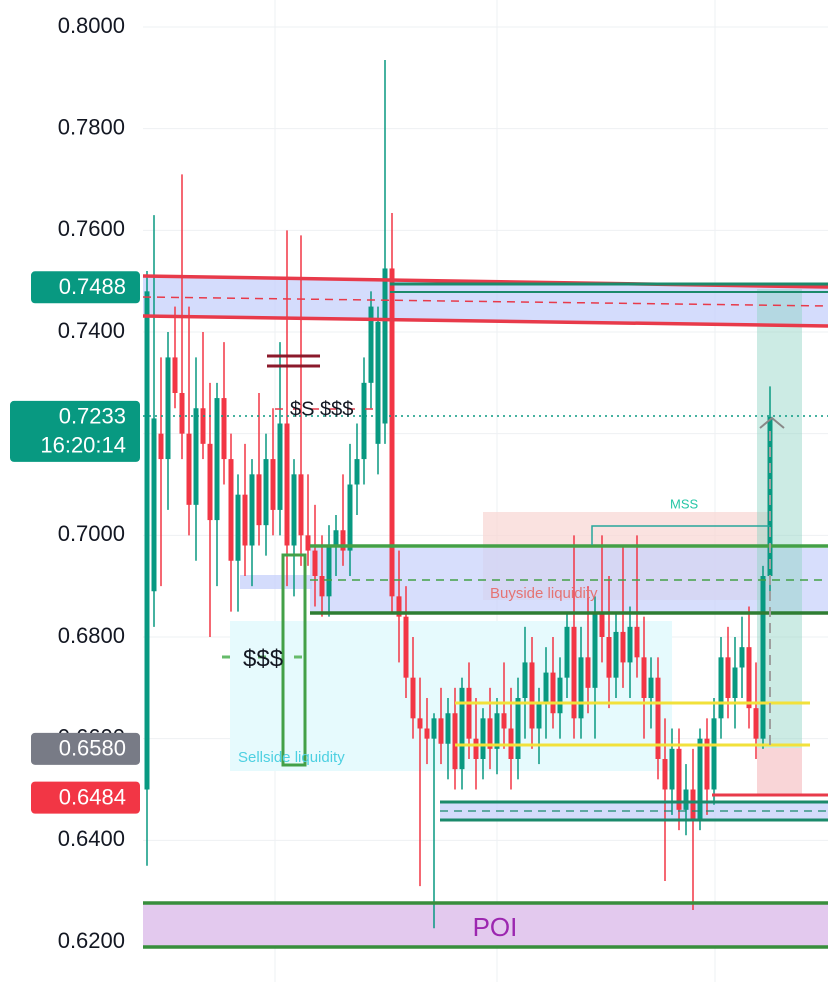 The image size is (828, 982). What do you see at coordinates (634, 811) in the screenshot?
I see `demand-zone` at bounding box center [634, 811].